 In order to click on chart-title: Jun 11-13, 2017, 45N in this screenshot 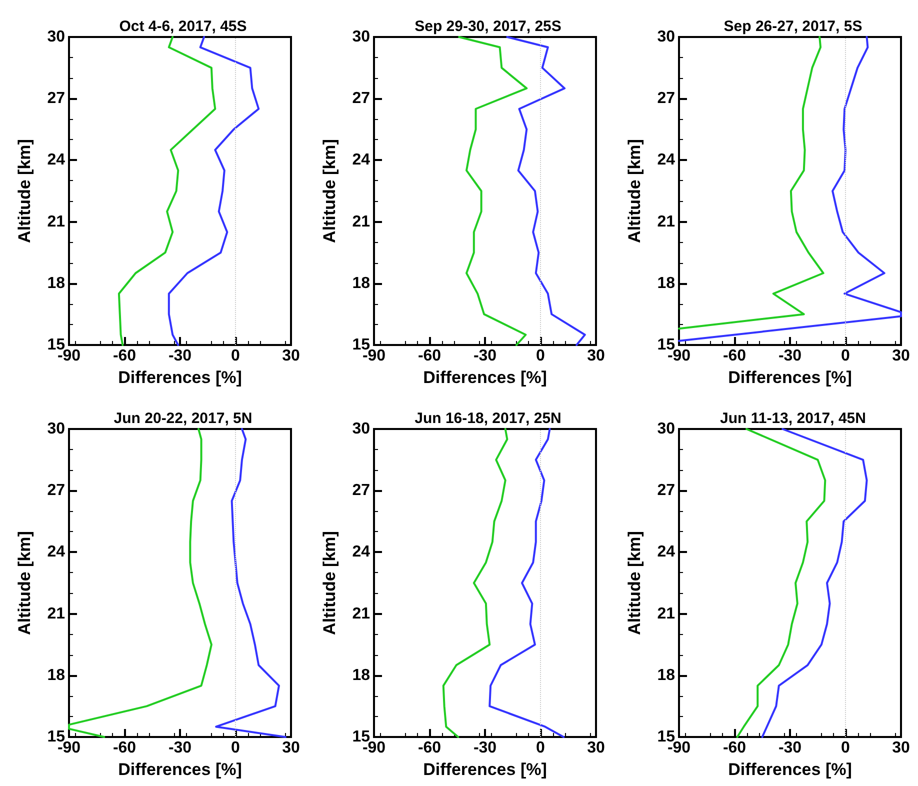, I will do `click(793, 418)`.